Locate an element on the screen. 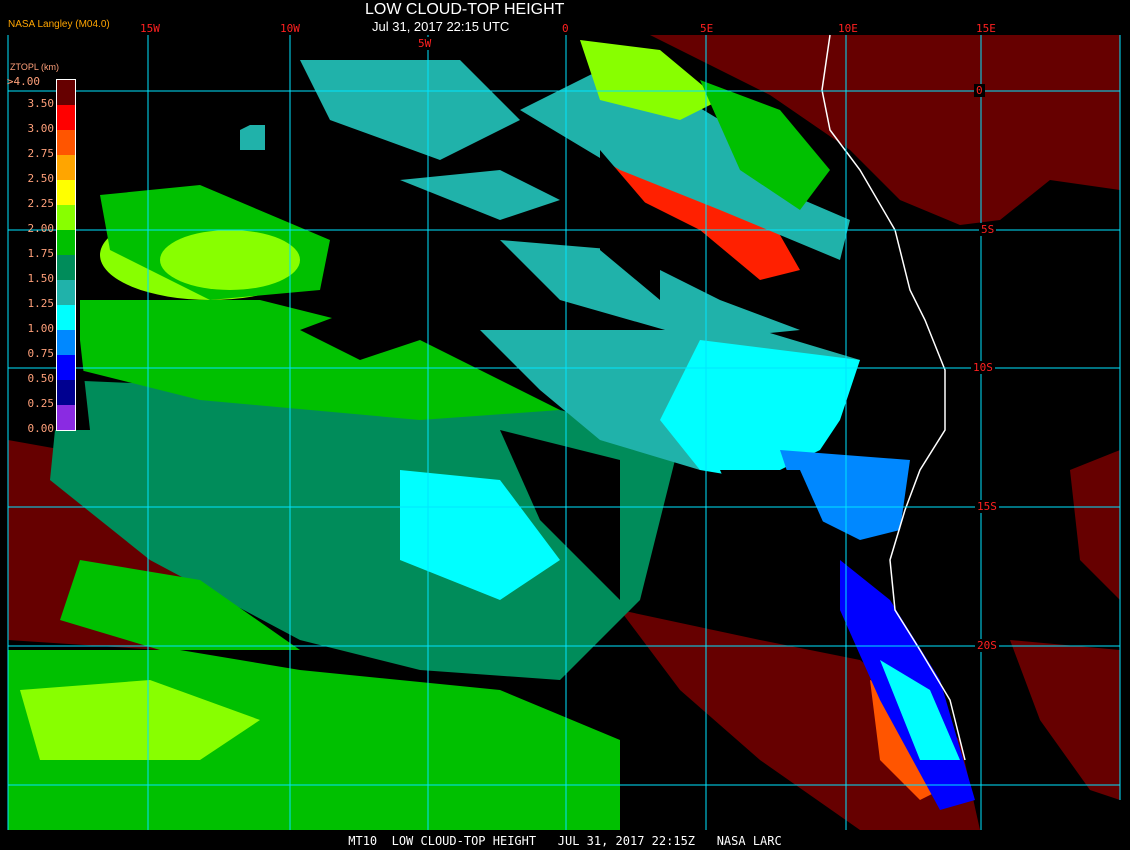  color-scale-bar is located at coordinates (66, 255).